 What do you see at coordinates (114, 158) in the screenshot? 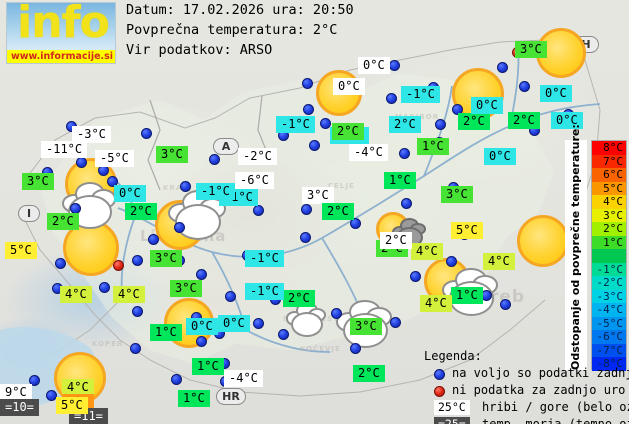
I see `temperature-label: -5°C` at bounding box center [114, 158].